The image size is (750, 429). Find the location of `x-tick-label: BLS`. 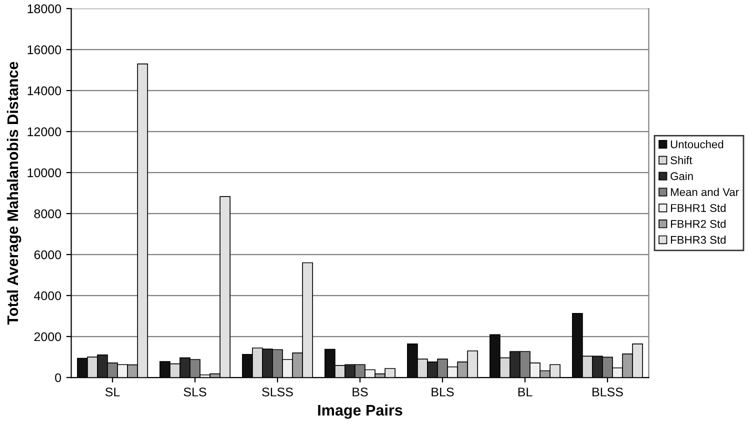

x-tick-label: BLS is located at coordinates (443, 392).